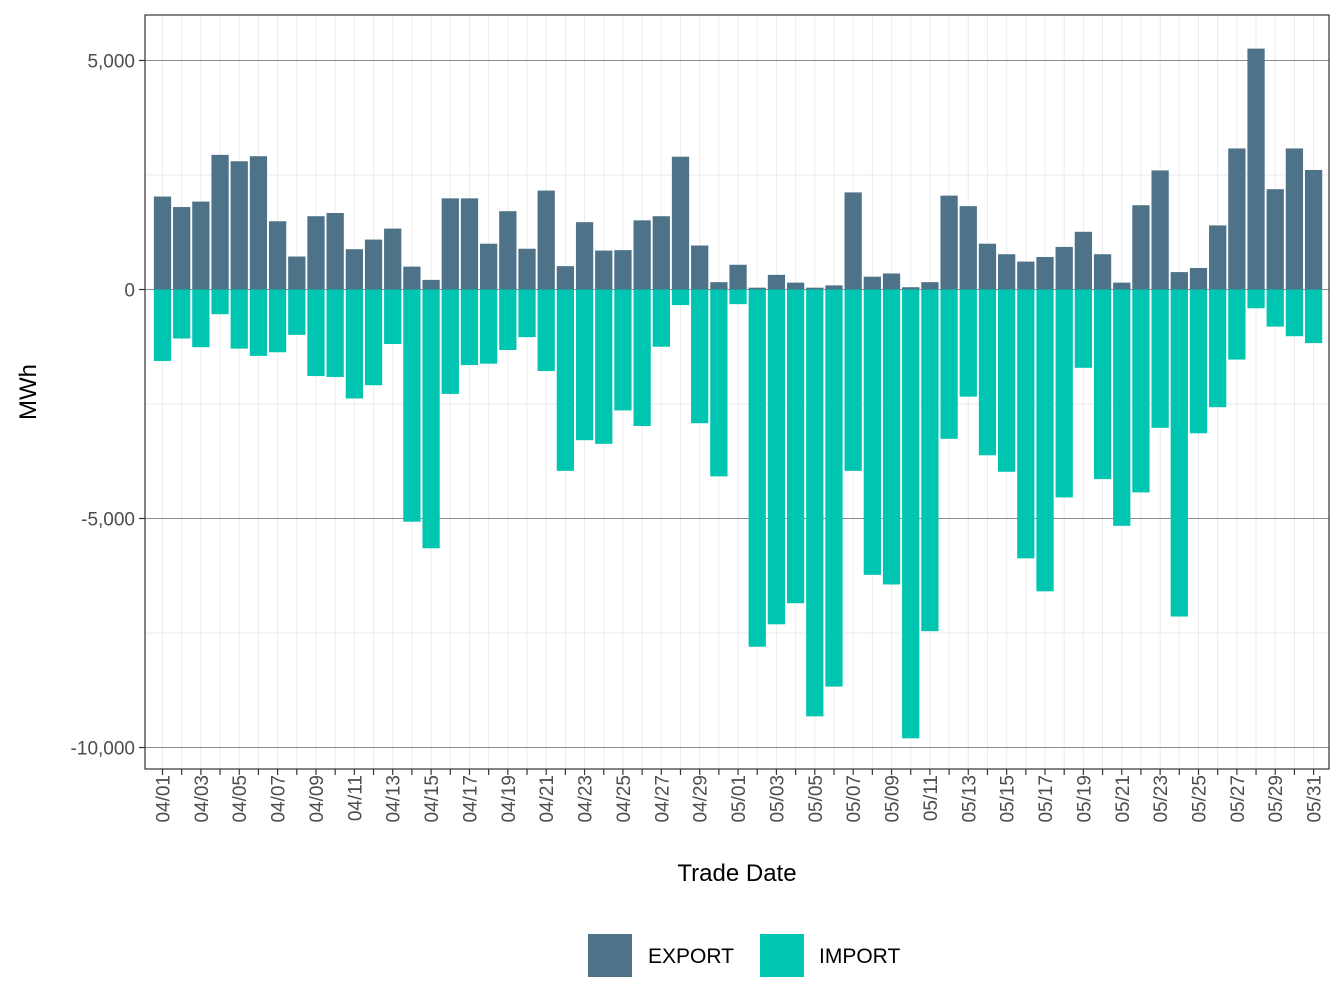  What do you see at coordinates (610, 955) in the screenshot?
I see `legend-swatch-export` at bounding box center [610, 955].